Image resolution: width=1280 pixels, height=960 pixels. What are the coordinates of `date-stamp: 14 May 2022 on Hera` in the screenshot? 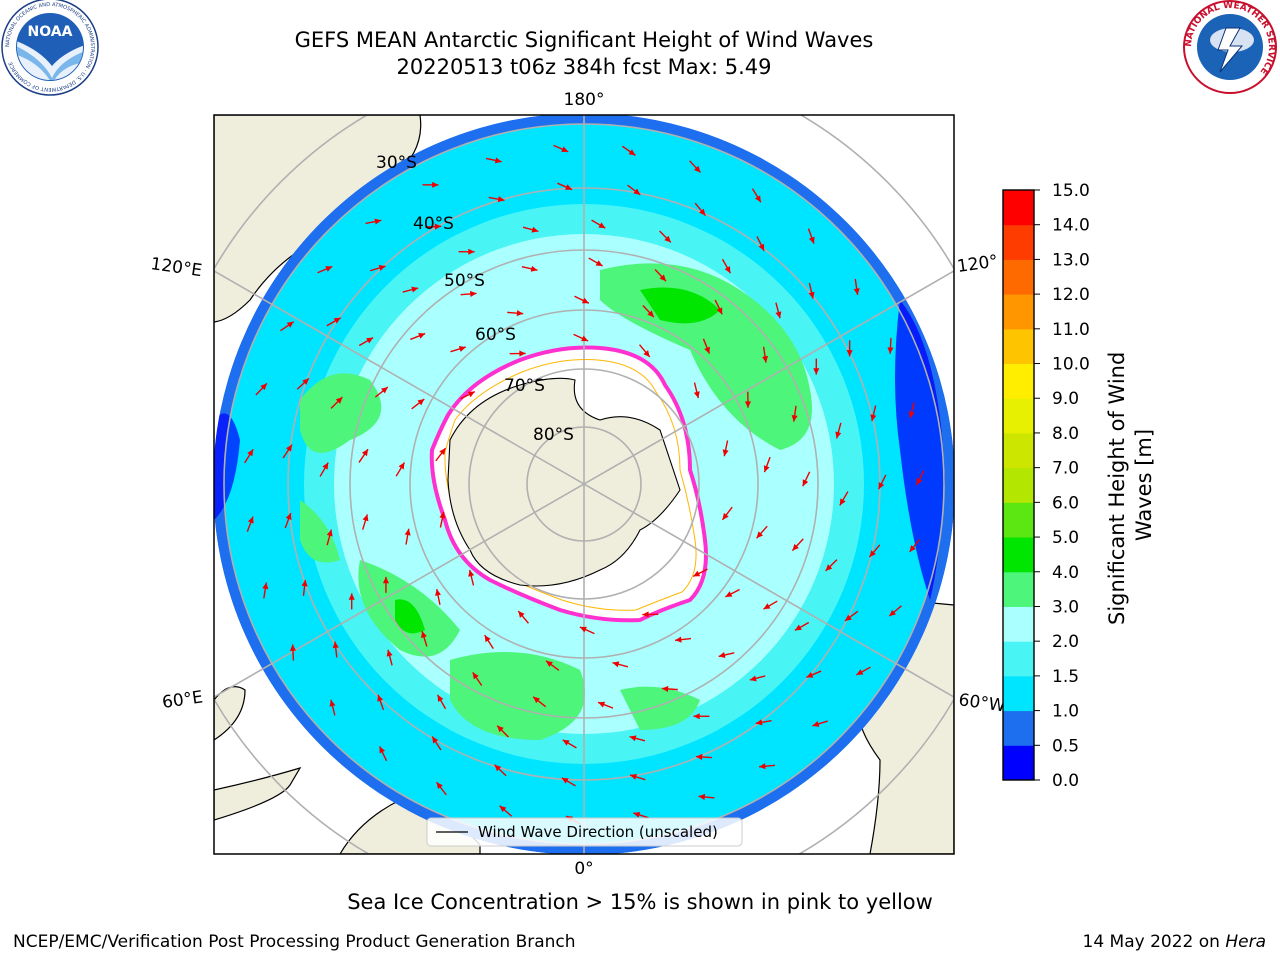 It's located at (1175, 942).